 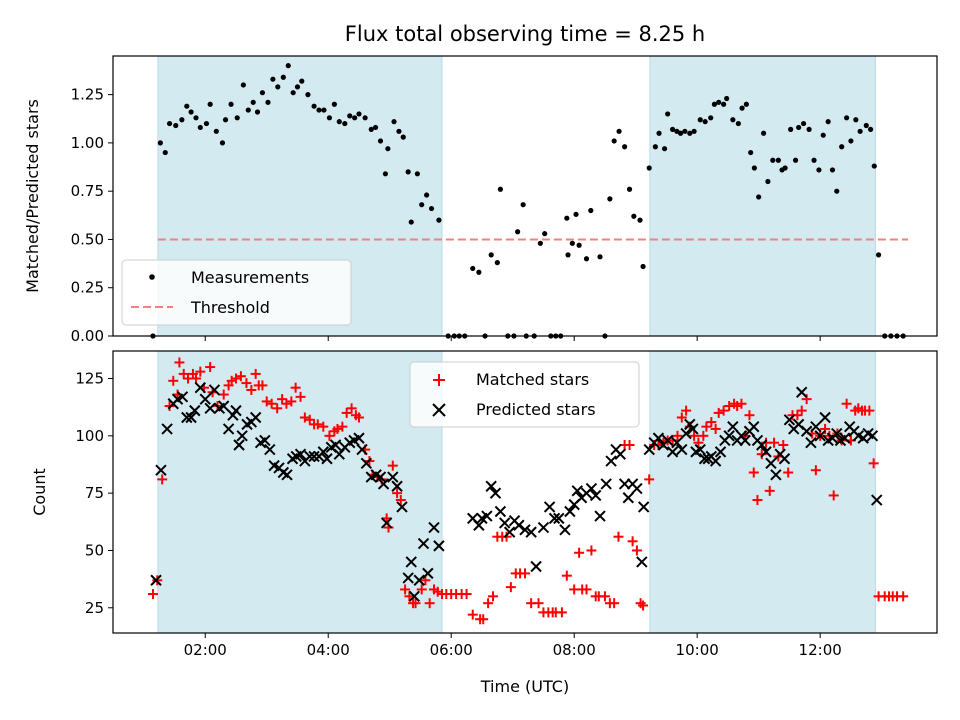 What do you see at coordinates (536, 409) in the screenshot?
I see `legend-predicted-label: Predicted stars` at bounding box center [536, 409].